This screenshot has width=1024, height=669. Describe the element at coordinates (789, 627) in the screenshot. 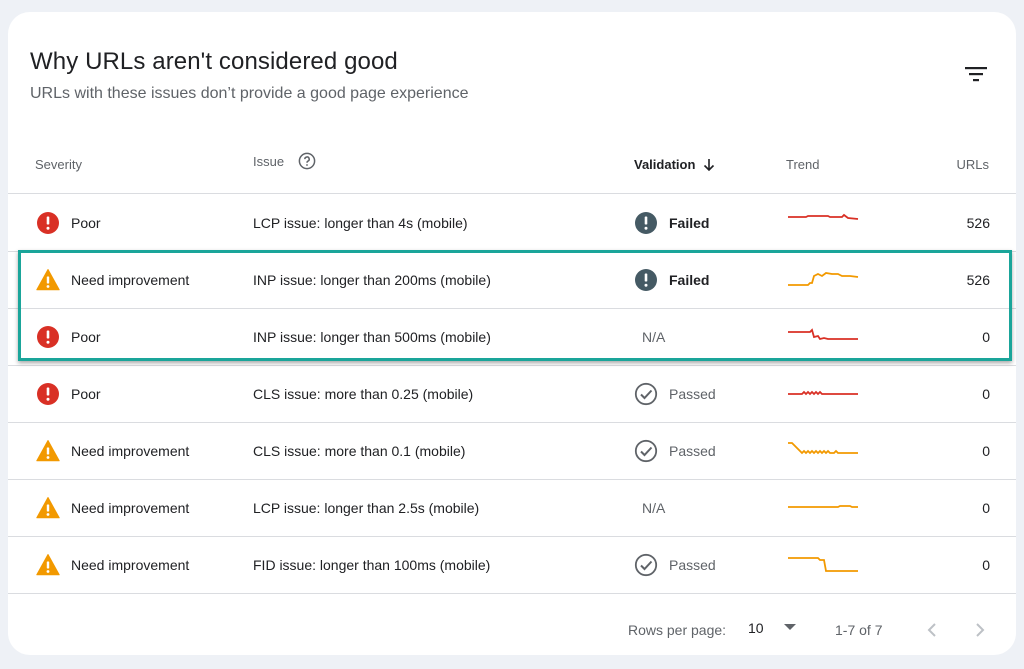

I see `dropdown-arrow-icon` at that location.